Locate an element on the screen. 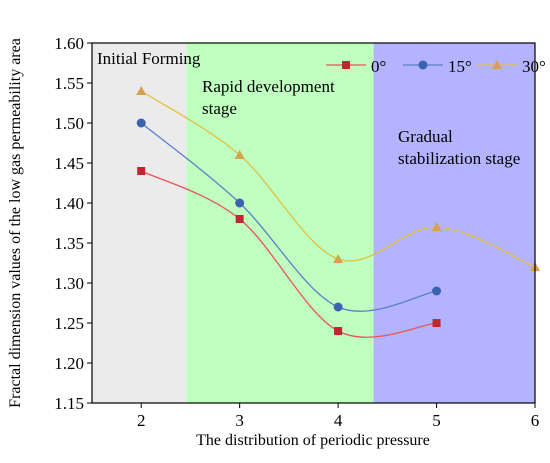 The height and width of the screenshot is (463, 550). y-tick-label: 1.45 is located at coordinates (69, 163).